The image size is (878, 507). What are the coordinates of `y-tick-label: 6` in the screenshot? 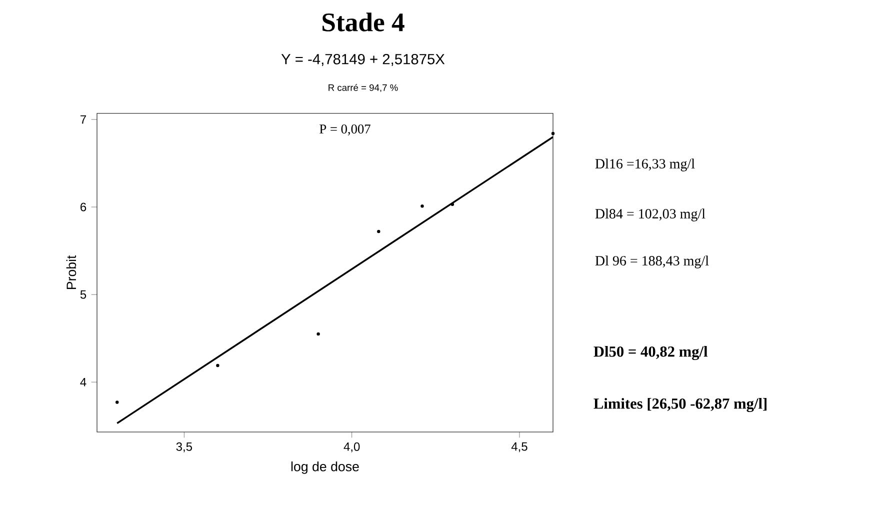 It's located at (83, 207).